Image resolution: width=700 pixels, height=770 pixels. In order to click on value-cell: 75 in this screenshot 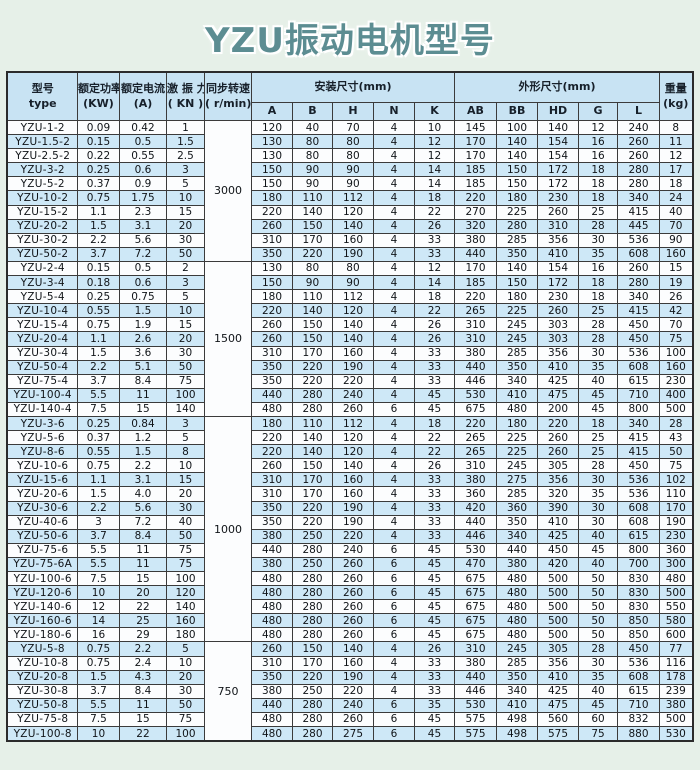, I will do `click(185, 719)`.